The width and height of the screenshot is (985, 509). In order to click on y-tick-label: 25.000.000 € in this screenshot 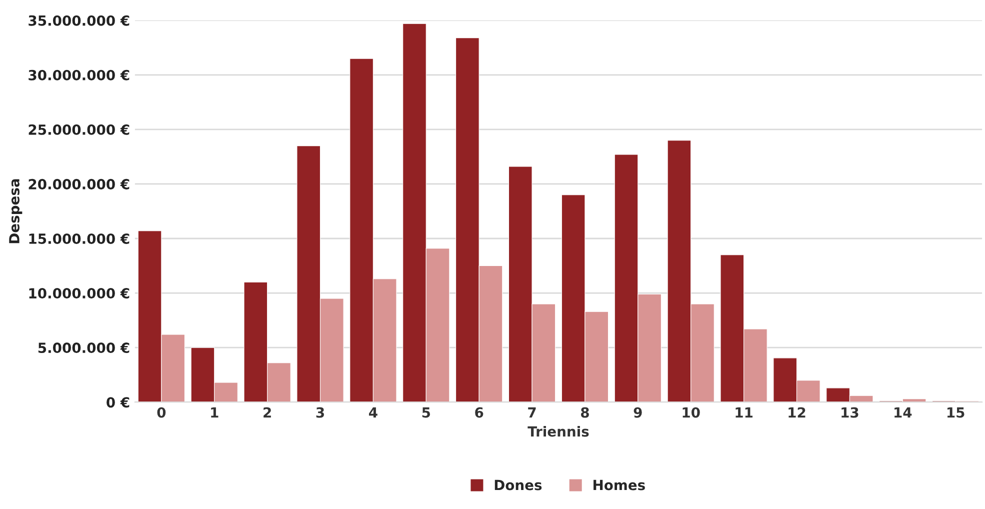, I will do `click(79, 129)`.